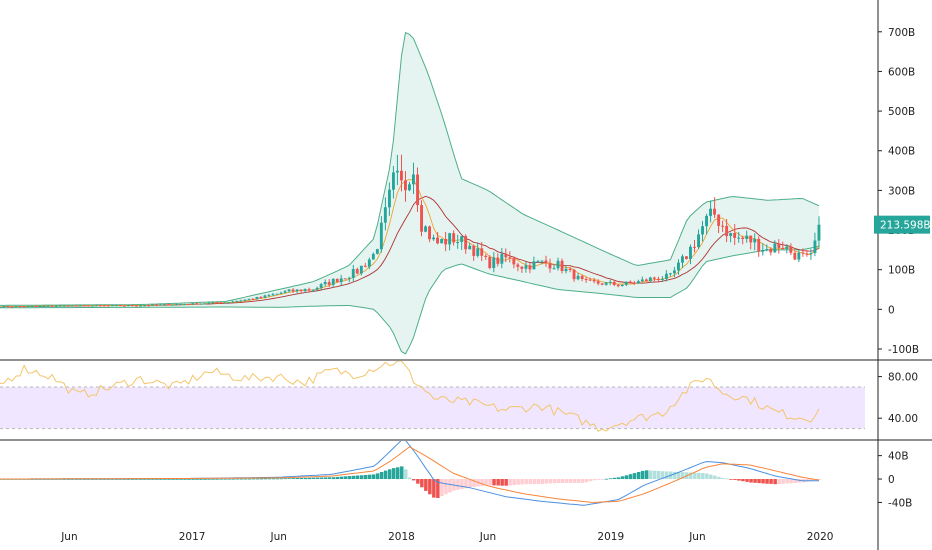  Describe the element at coordinates (901, 191) in the screenshot. I see `price-axis-tick-label: 300B` at that location.